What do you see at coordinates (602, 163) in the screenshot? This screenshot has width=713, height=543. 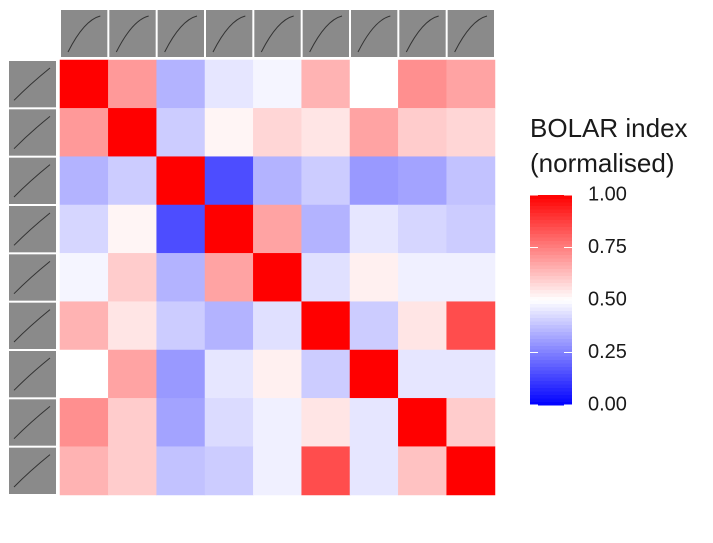 I see `legend-title: (normalised)` at bounding box center [602, 163].